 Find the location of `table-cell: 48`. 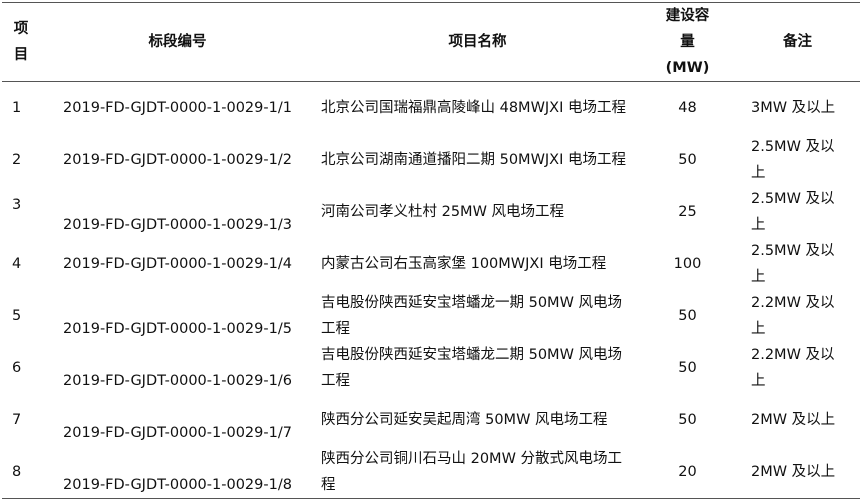

table-cell: 48 is located at coordinates (687, 107).